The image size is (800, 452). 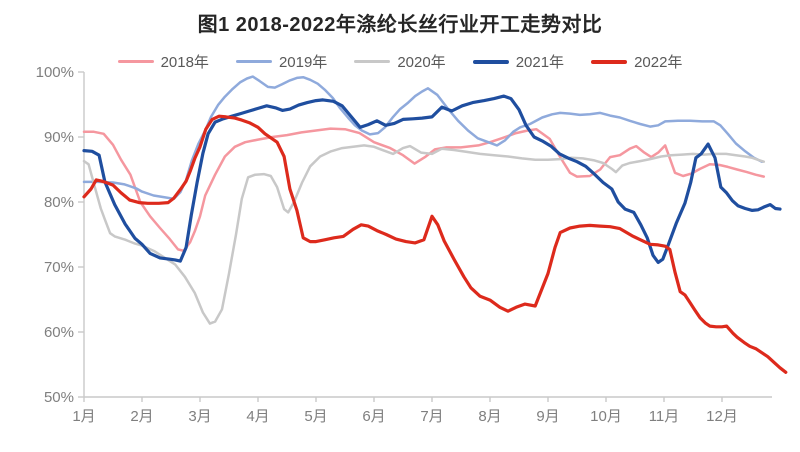 What do you see at coordinates (59, 267) in the screenshot?
I see `y-axis-tick-label: 70%` at bounding box center [59, 267].